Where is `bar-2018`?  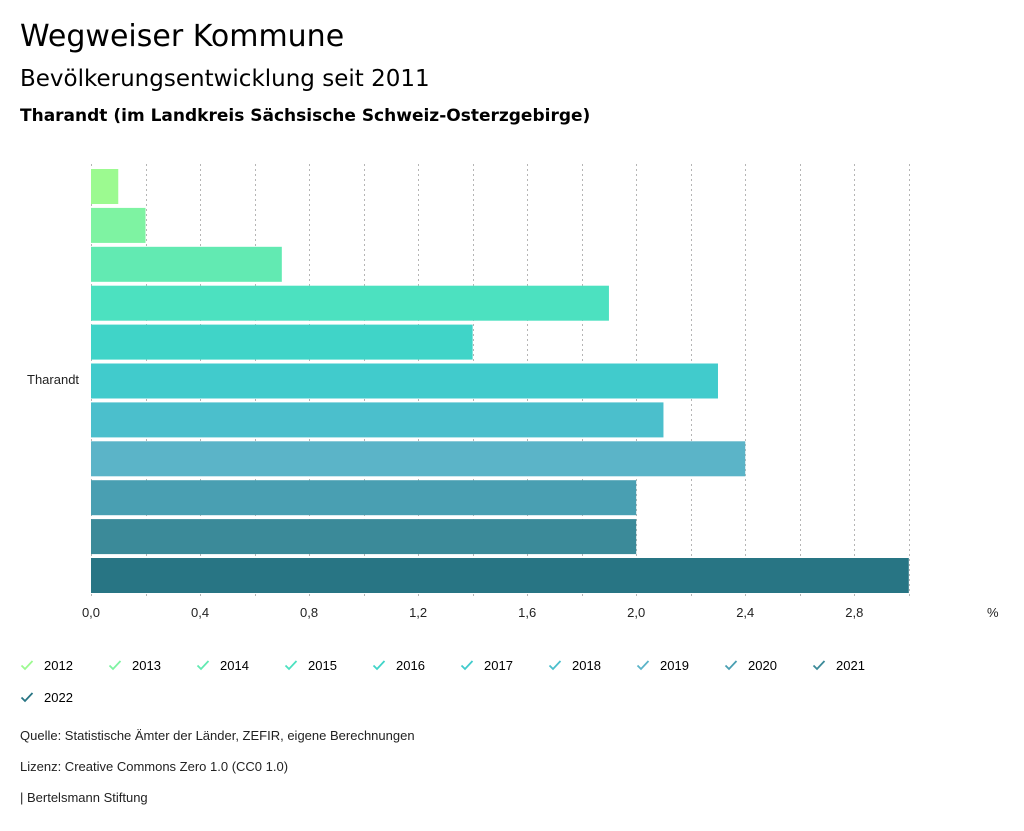 bar-2018 is located at coordinates (377, 420).